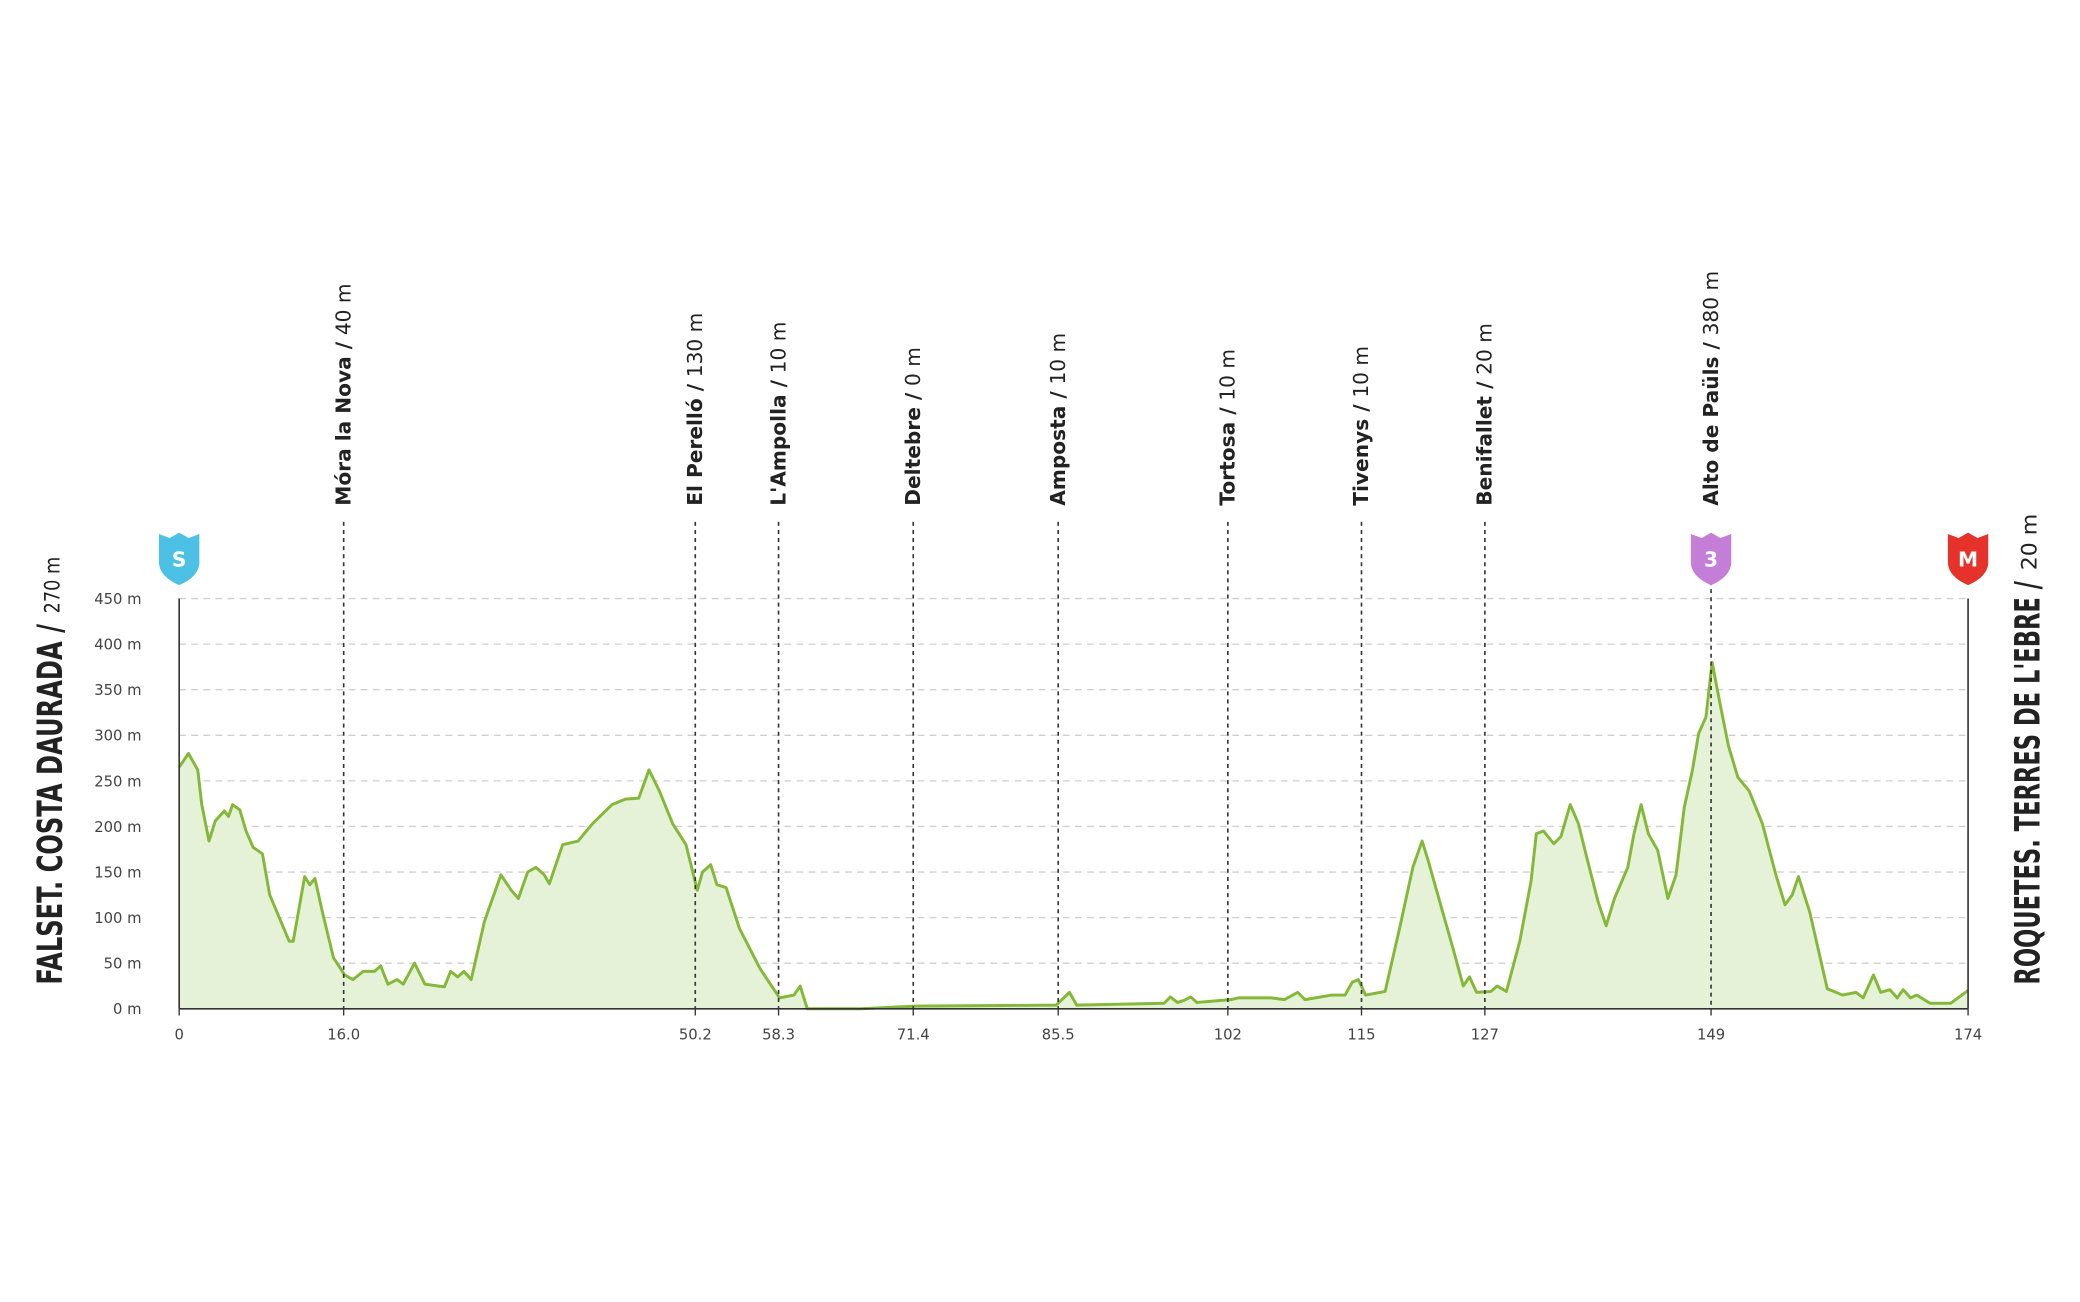 The image size is (2080, 1302). Describe the element at coordinates (52, 585) in the screenshot. I see `start-elevation: 270 m` at that location.